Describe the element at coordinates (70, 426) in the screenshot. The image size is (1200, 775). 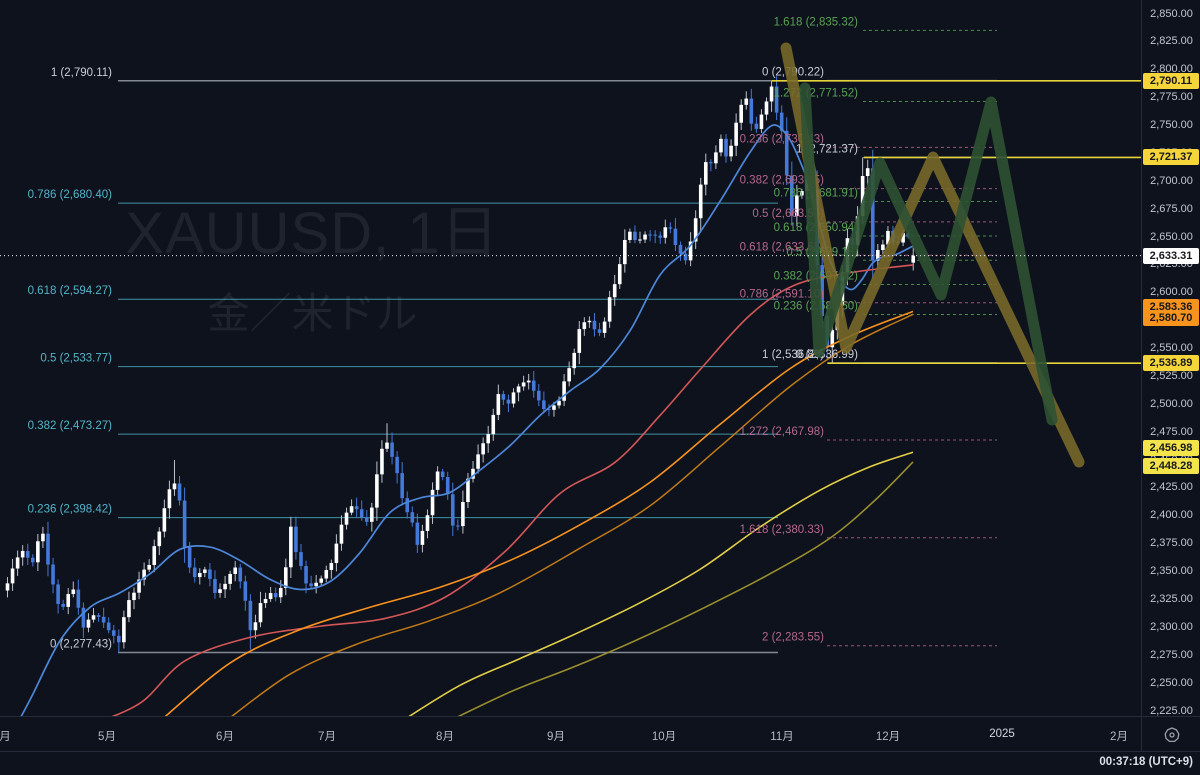
I see `fib-label-fib-may-oct-0.382: 0.382 (2,473.27)` at that location.